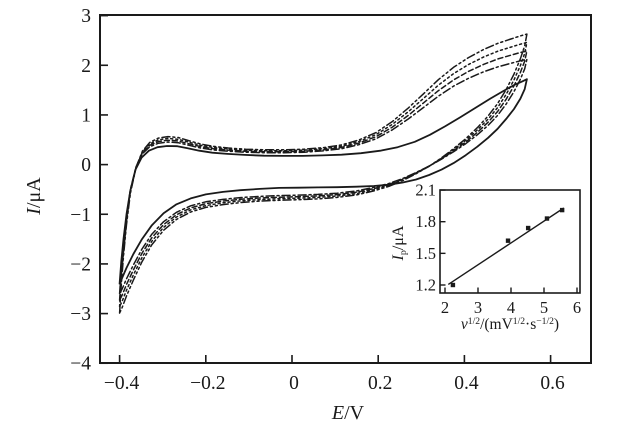 The height and width of the screenshot is (445, 628). I want to click on inset-fit-line, so click(506, 246).